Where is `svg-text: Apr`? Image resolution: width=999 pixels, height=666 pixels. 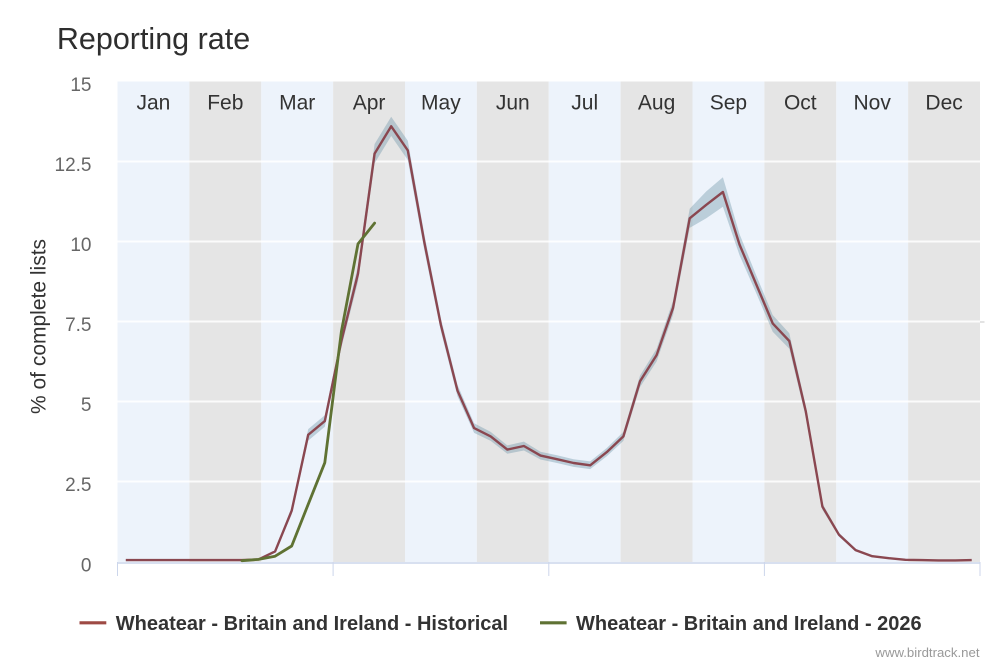 svg-text: Apr is located at coordinates (369, 103).